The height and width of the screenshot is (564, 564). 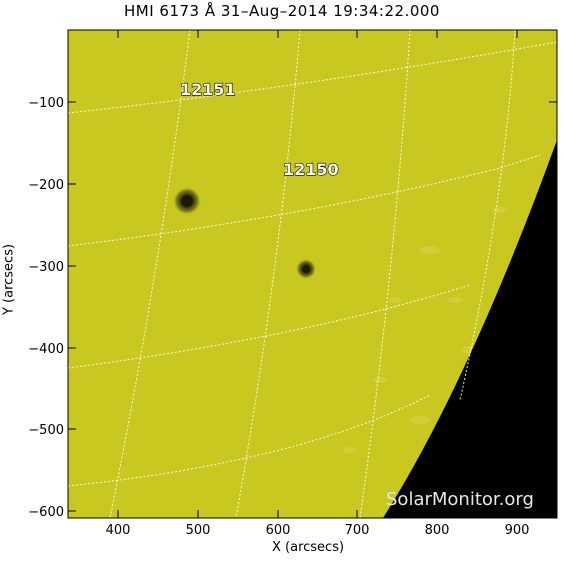 I want to click on y-tick-label: −500, so click(x=46, y=430).